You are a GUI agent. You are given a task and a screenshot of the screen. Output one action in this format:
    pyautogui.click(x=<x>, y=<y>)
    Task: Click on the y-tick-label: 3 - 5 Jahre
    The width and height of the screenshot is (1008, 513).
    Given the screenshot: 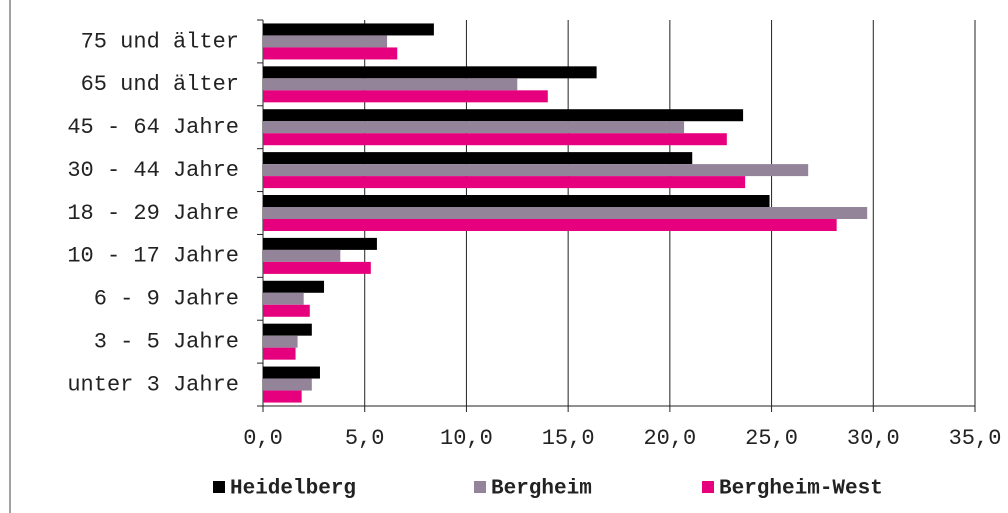 What is the action you would take?
    pyautogui.click(x=166, y=341)
    